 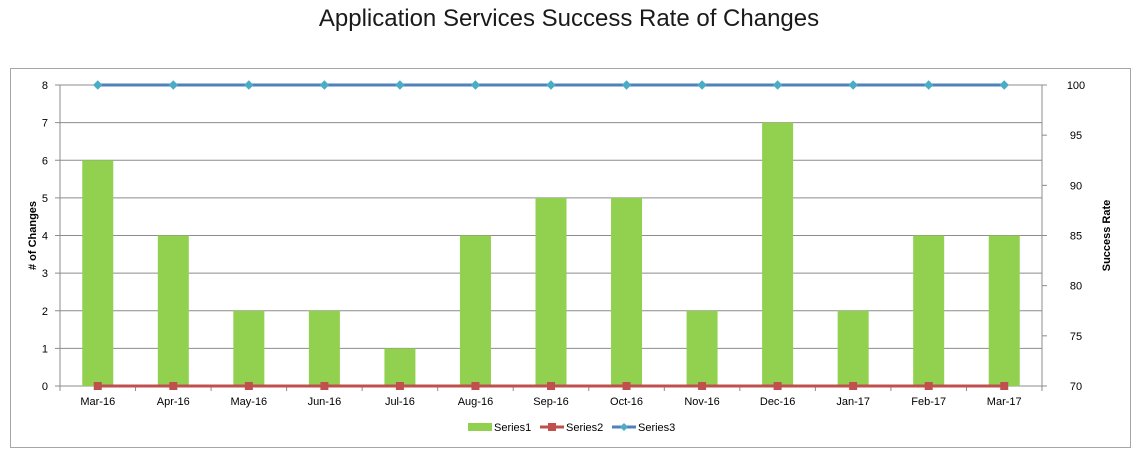 What do you see at coordinates (45, 237) in the screenshot?
I see `y-tick-label: 4` at bounding box center [45, 237].